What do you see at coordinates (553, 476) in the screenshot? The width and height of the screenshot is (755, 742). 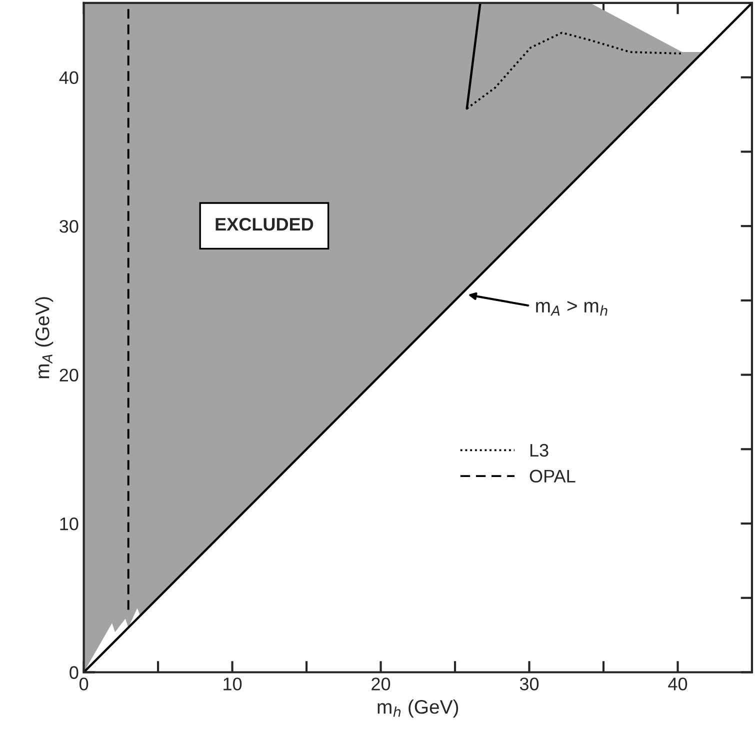 I see `legend-label: OPAL` at bounding box center [553, 476].